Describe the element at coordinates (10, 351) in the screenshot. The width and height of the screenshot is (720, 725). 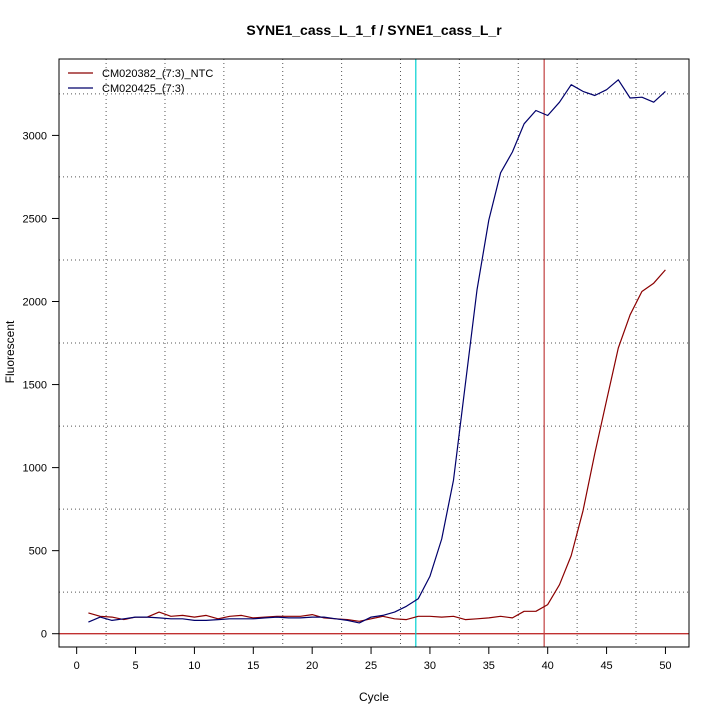
I see `y-axis-label: Fluorescent` at that location.